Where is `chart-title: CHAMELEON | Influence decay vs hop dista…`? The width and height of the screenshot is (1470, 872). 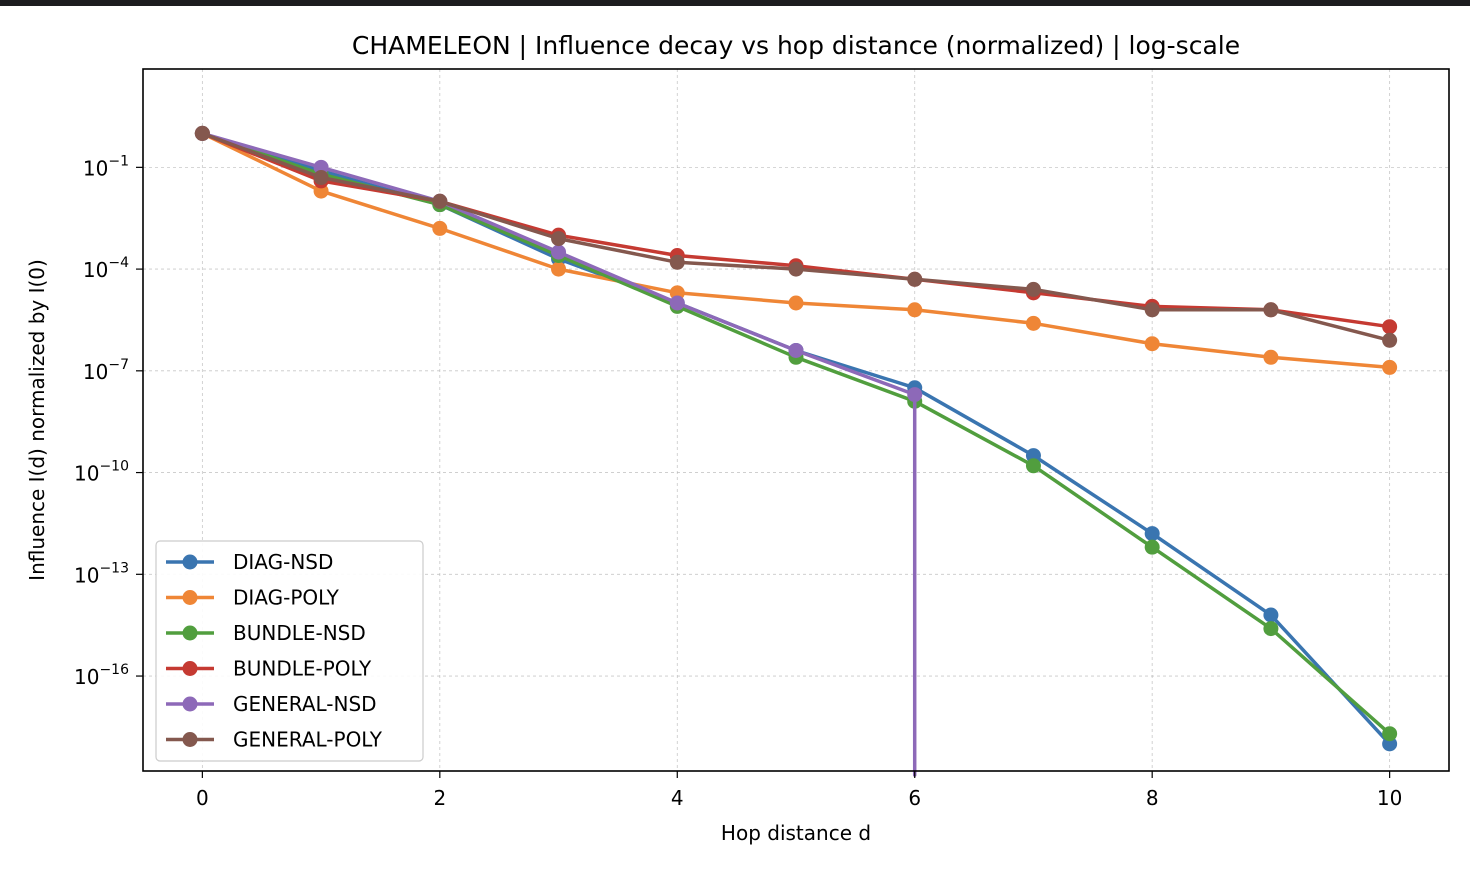
chart-title: CHAMELEON | Influence decay vs hop dista… is located at coordinates (796, 45).